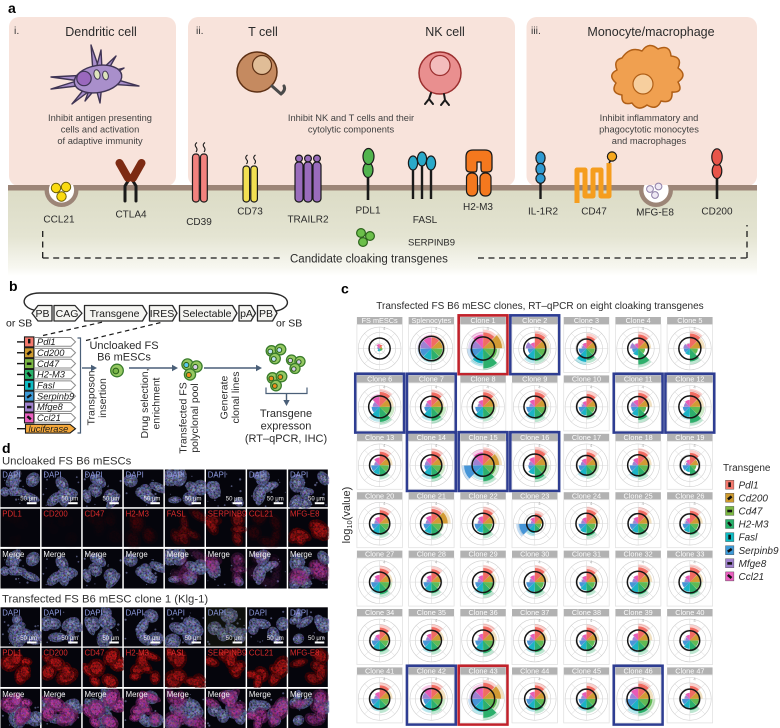 Image resolution: width=780 pixels, height=728 pixels. Describe the element at coordinates (586, 320) in the screenshot. I see `svg-text: Clone 3` at that location.